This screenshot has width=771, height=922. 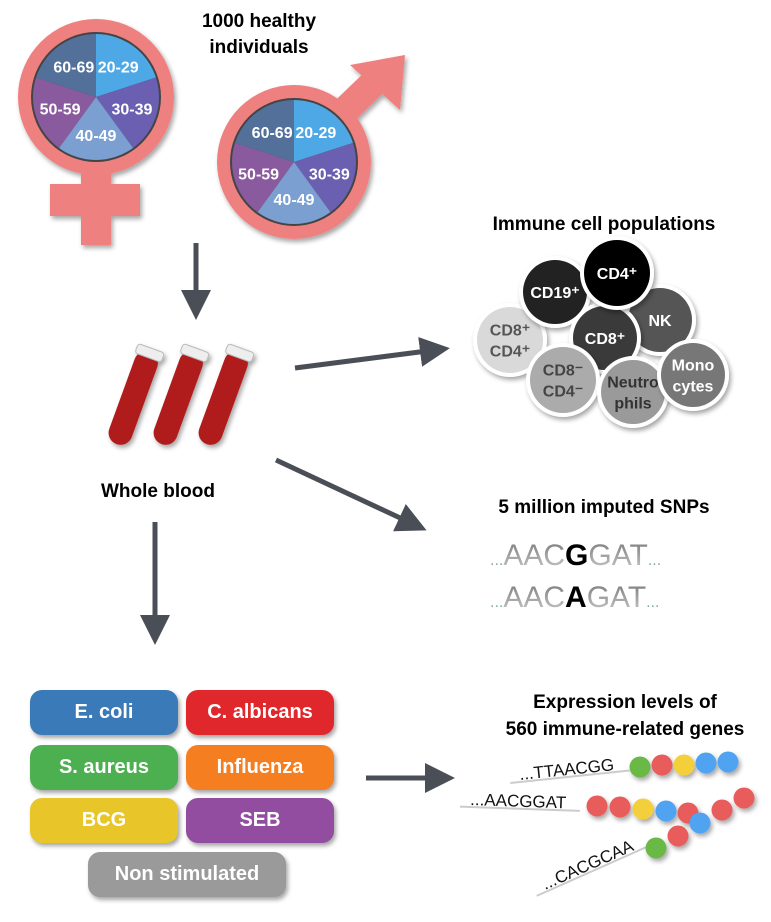 I want to click on immune-cell: CD4⁺, so click(x=617, y=273).